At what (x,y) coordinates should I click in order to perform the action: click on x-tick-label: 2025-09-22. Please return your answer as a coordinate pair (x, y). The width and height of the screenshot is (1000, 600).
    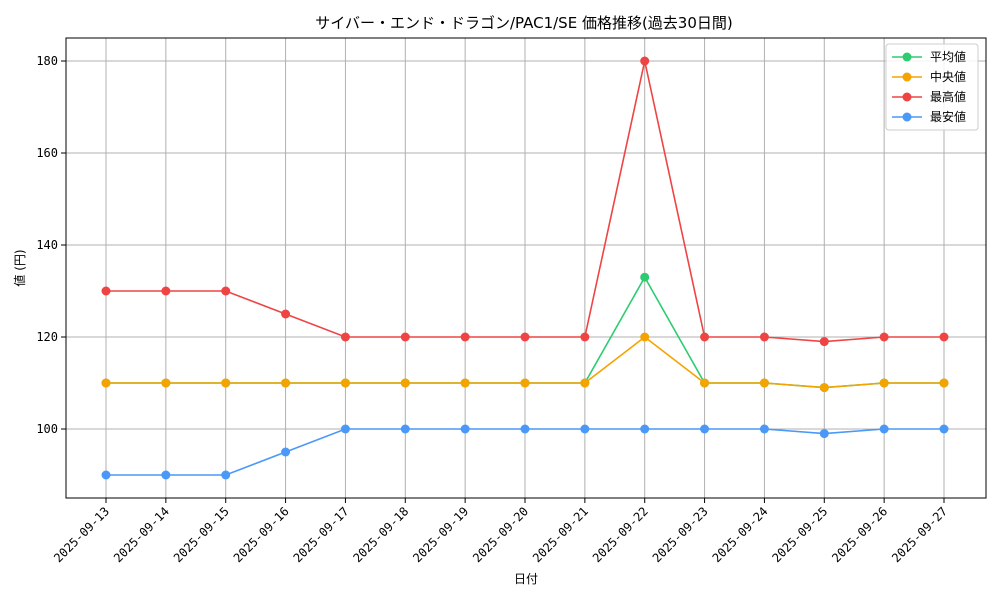
    Looking at the image, I should click on (620, 534).